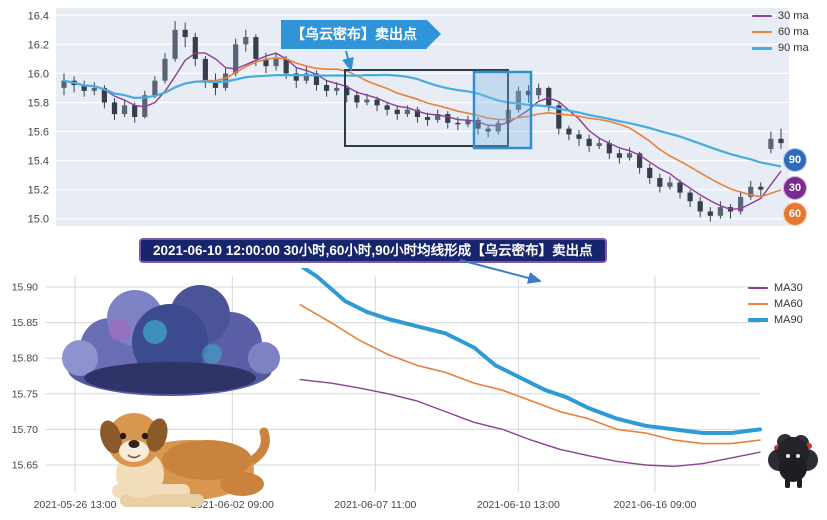 This screenshot has height=520, width=827. Describe the element at coordinates (38, 191) in the screenshot. I see `top-y-tick-label: 15.2` at that location.